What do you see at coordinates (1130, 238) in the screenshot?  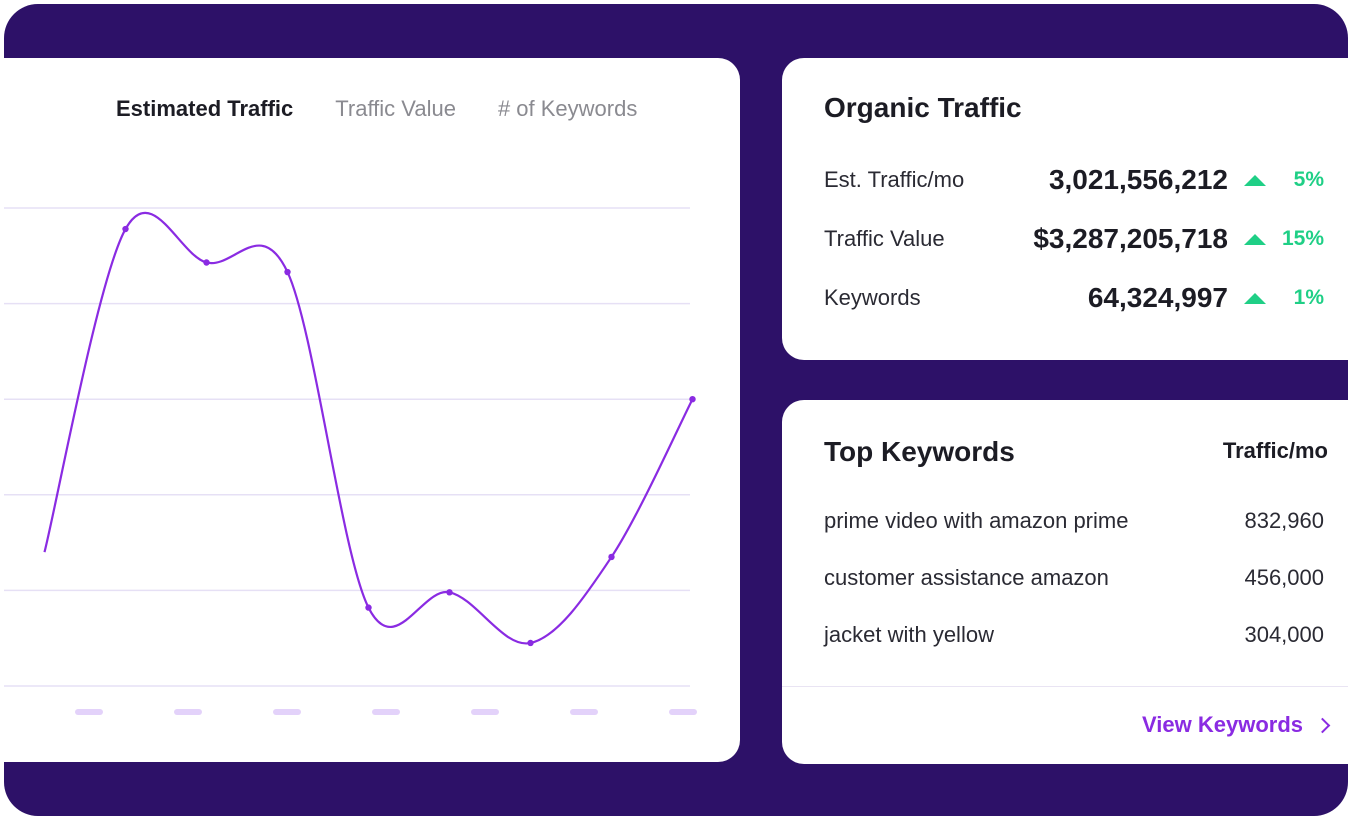 I see `metric-value: $3,287,205,718` at bounding box center [1130, 238].